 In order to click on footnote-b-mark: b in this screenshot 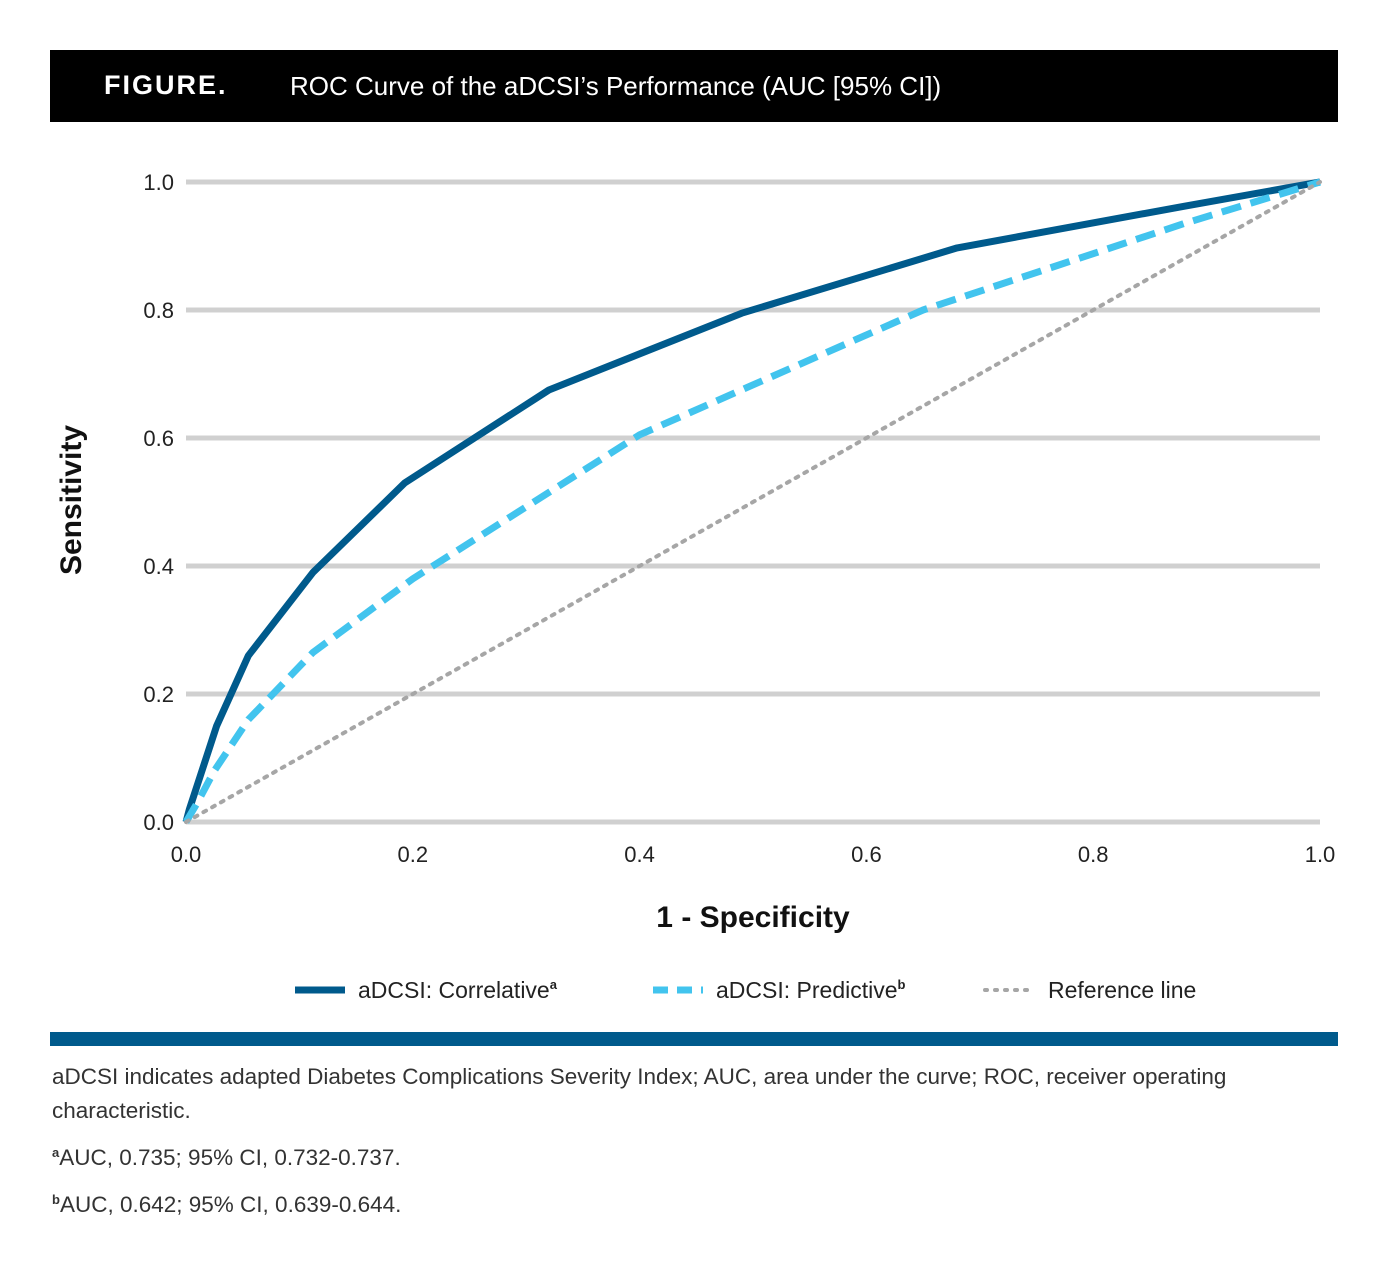, I will do `click(56, 1199)`.